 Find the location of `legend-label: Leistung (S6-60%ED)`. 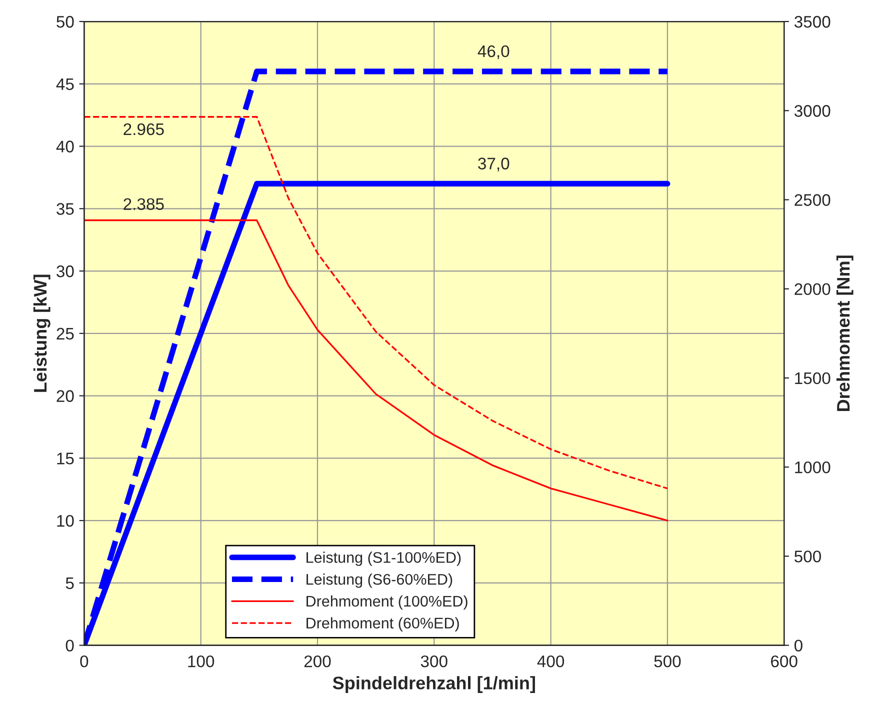

legend-label: Leistung (S6-60%ED) is located at coordinates (379, 581).